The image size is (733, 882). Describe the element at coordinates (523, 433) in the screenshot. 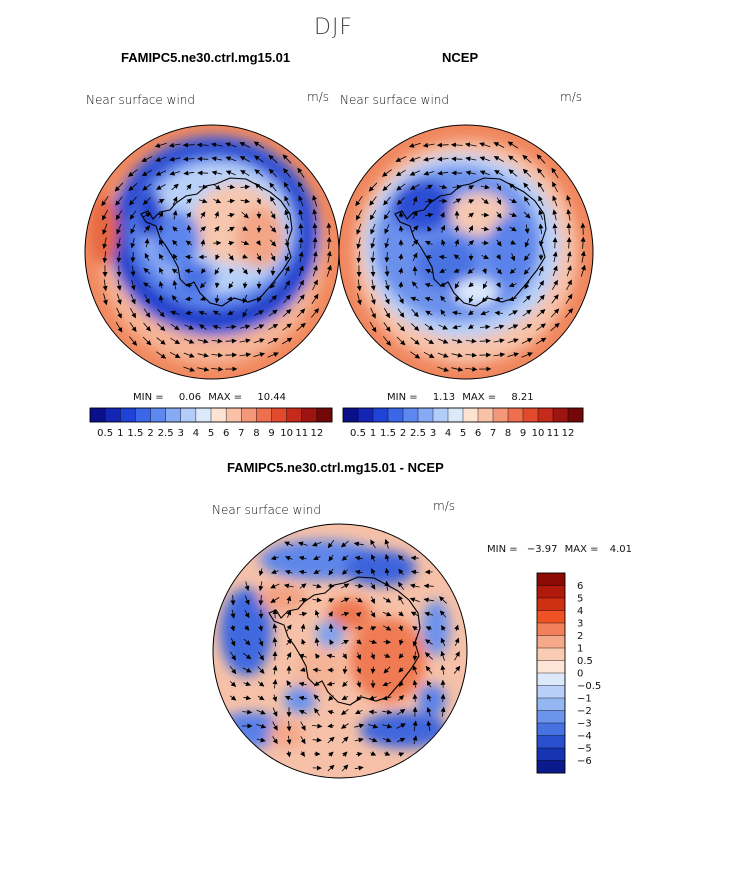

I see `colorbar-tick-label: 9` at that location.